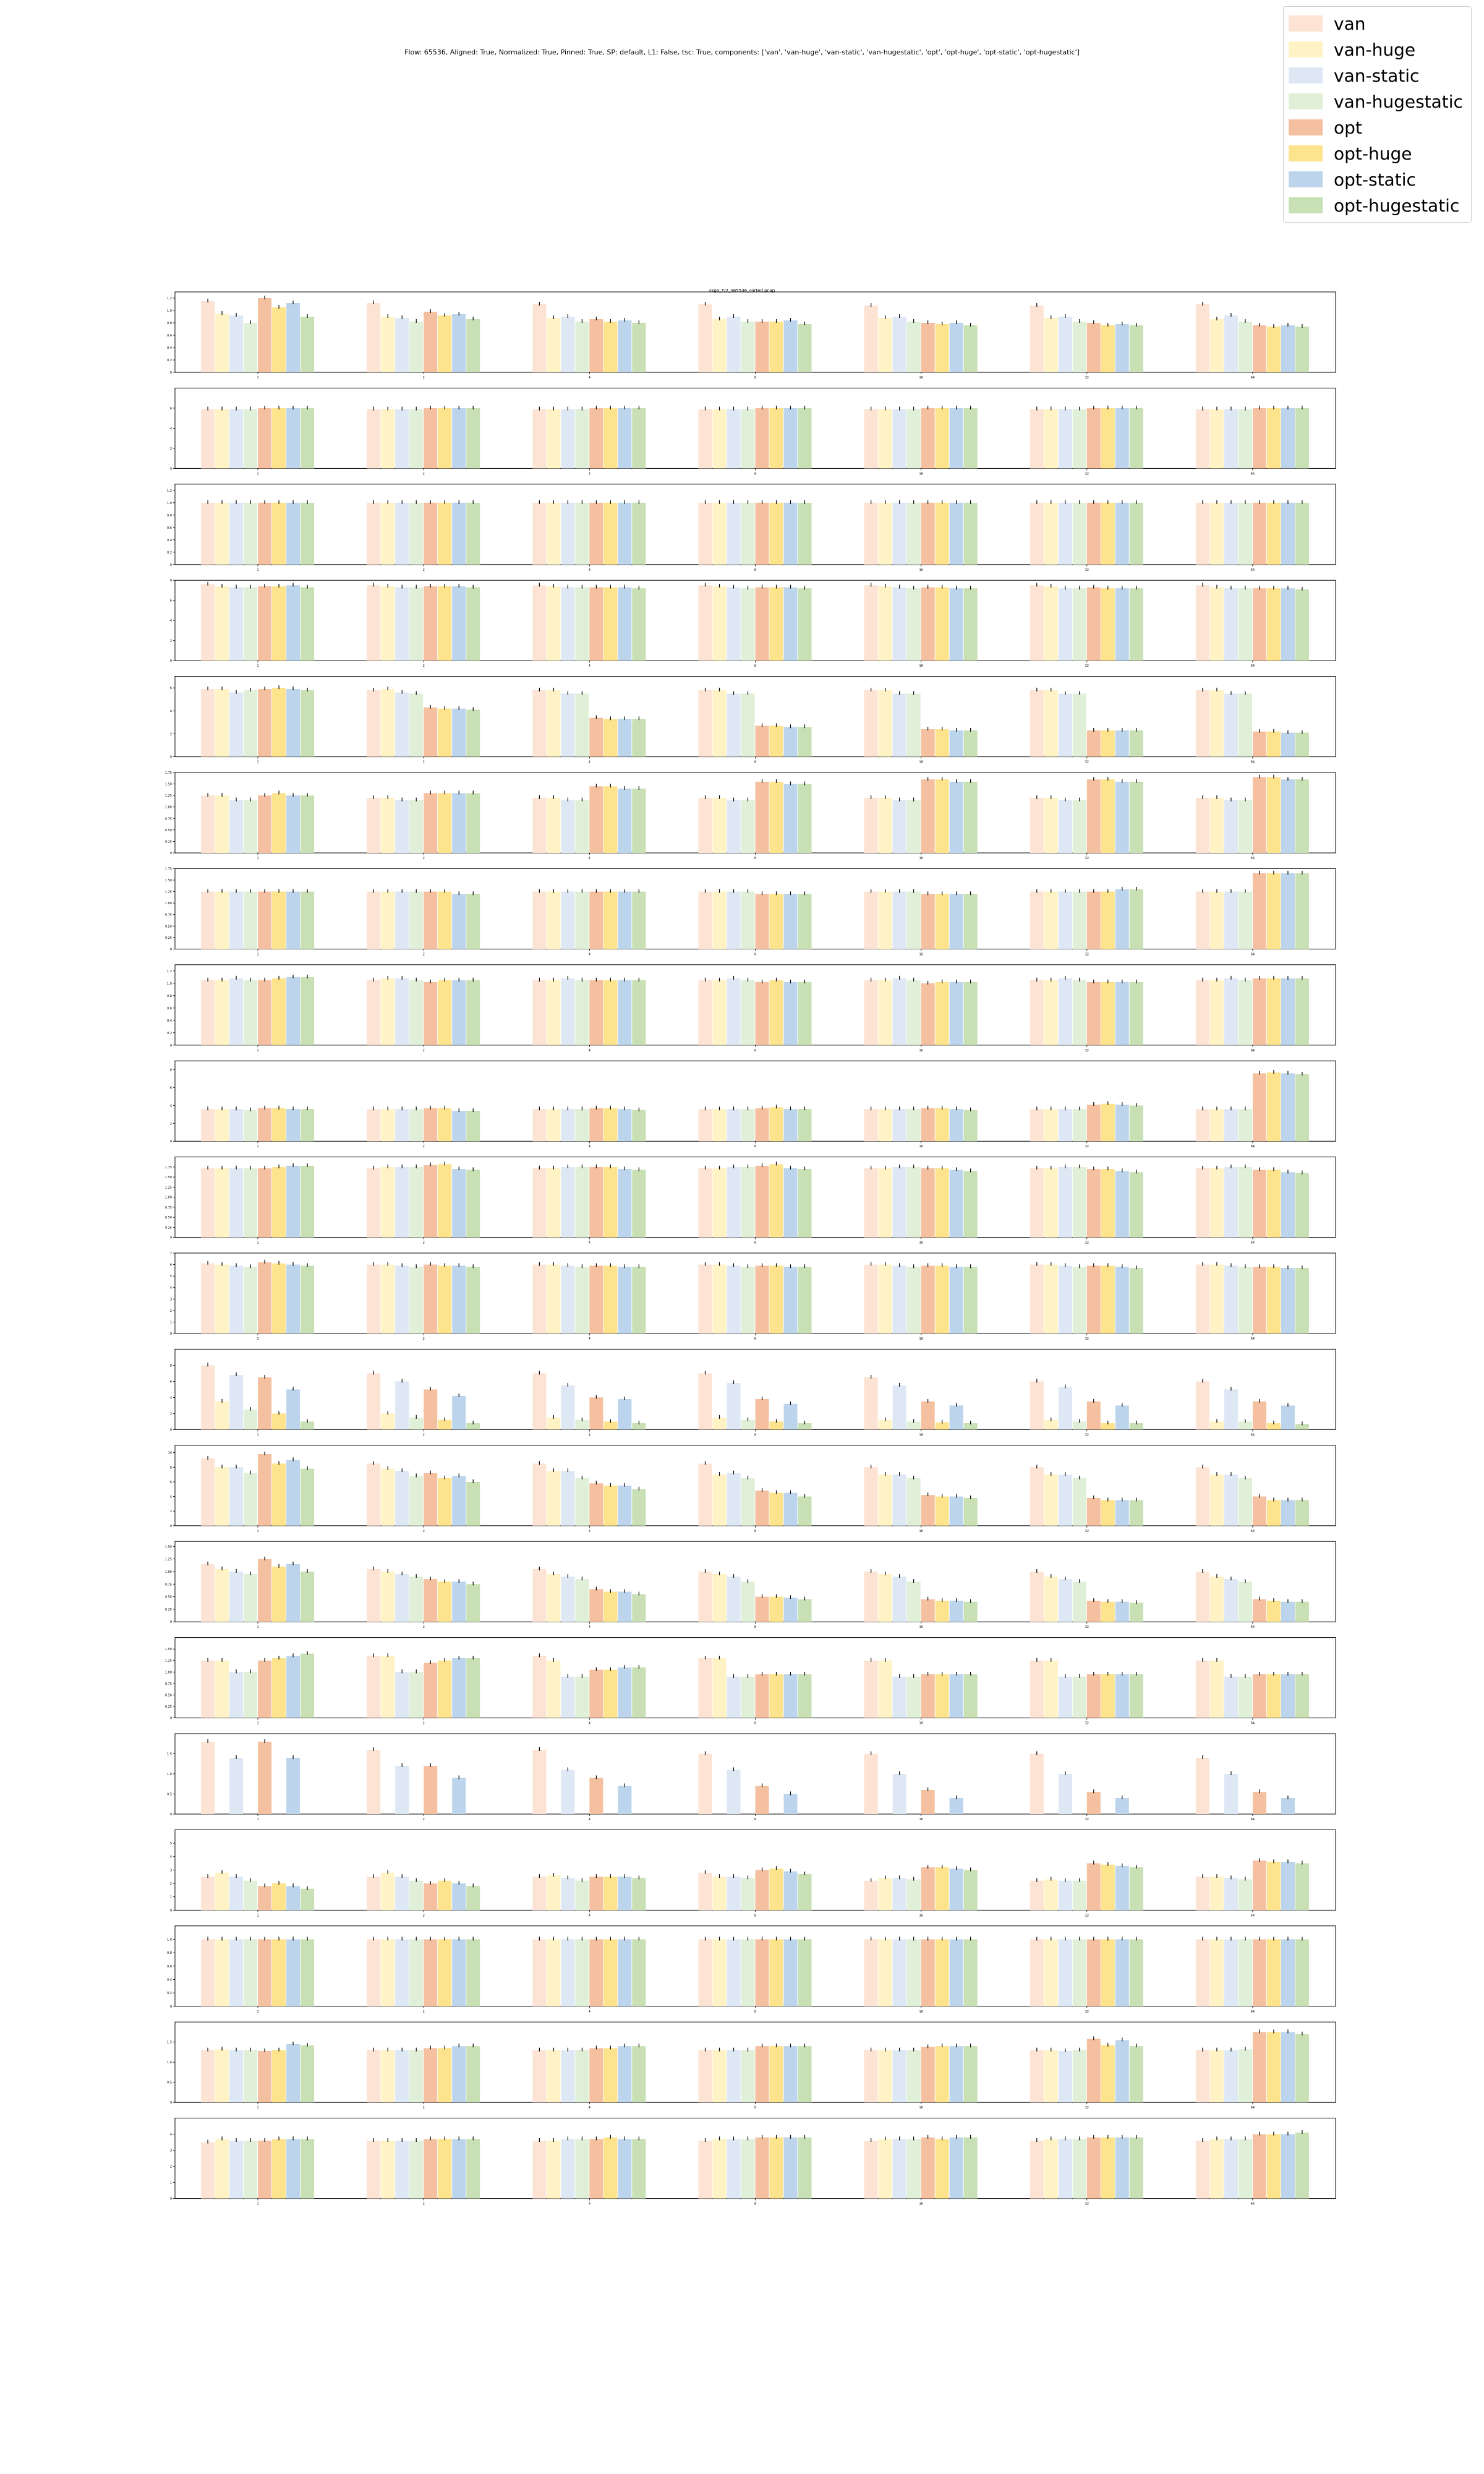 The image size is (1484, 2474). What do you see at coordinates (171, 1870) in the screenshot?
I see `y-tick-label: 3` at bounding box center [171, 1870].